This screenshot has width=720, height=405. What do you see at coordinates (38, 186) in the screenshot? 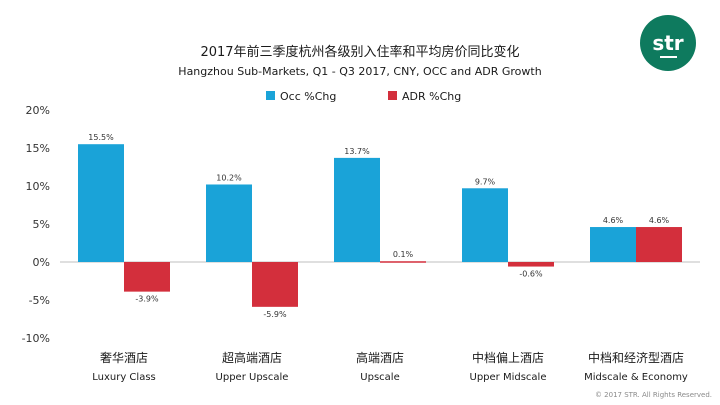
I see `y-tick-label: 10%` at bounding box center [38, 186].